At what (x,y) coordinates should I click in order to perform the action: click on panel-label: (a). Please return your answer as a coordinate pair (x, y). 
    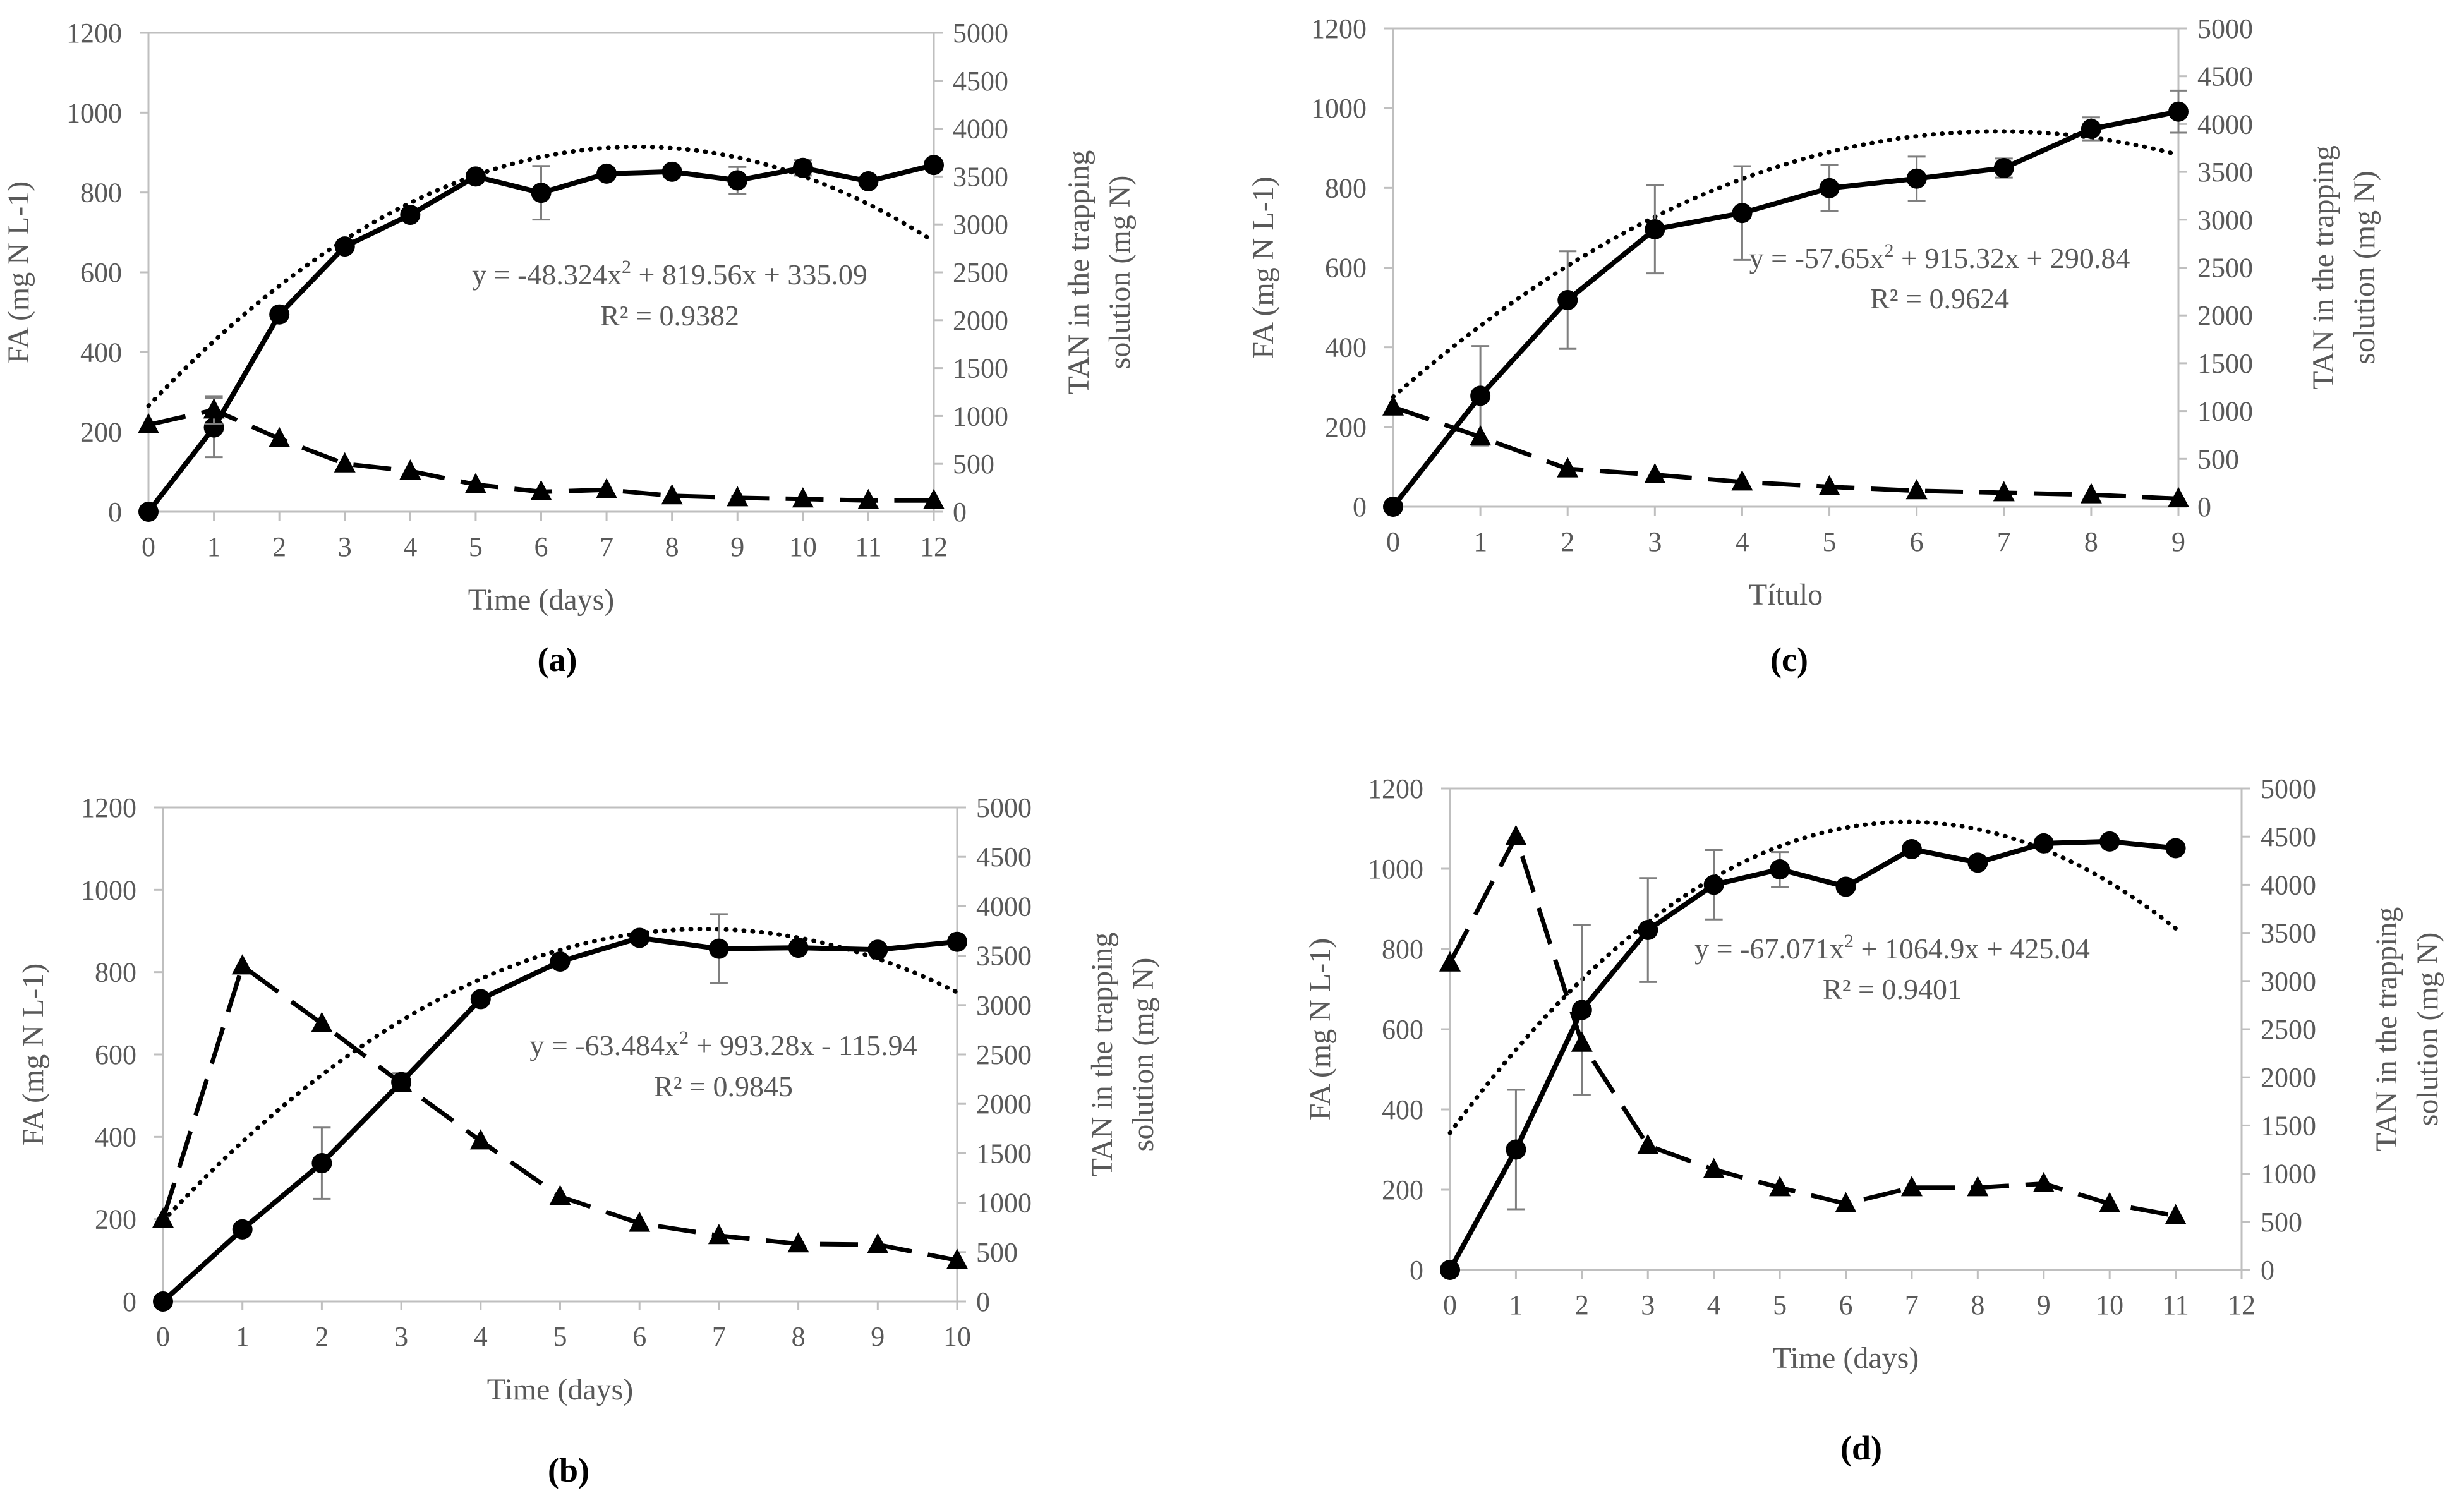
    Looking at the image, I should click on (558, 660).